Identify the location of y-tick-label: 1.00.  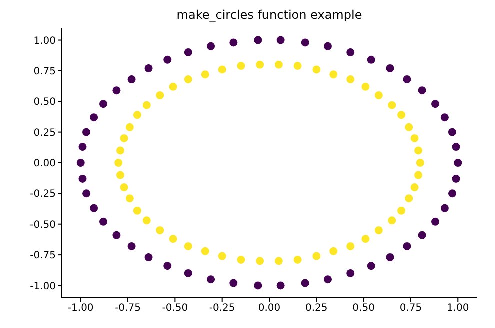
(45, 41).